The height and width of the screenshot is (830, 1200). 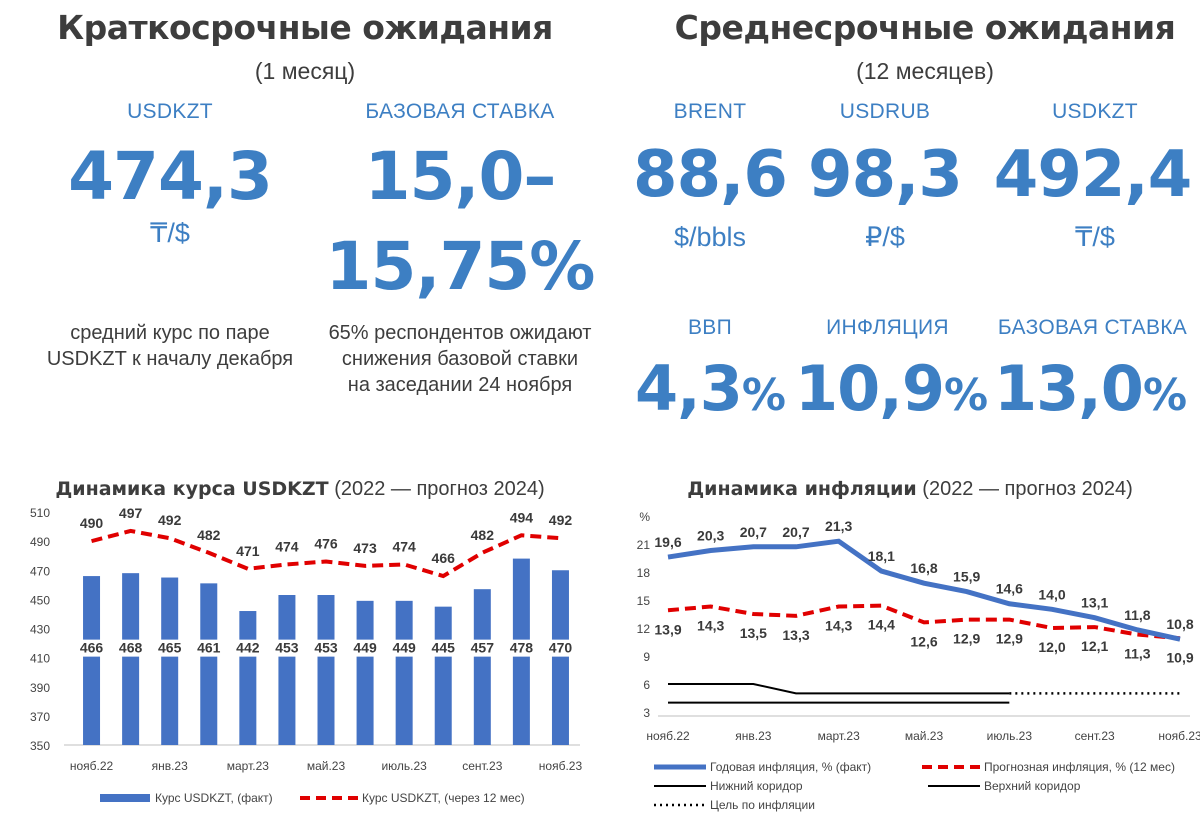 What do you see at coordinates (561, 648) in the screenshot?
I see `bar-value-label: 470` at bounding box center [561, 648].